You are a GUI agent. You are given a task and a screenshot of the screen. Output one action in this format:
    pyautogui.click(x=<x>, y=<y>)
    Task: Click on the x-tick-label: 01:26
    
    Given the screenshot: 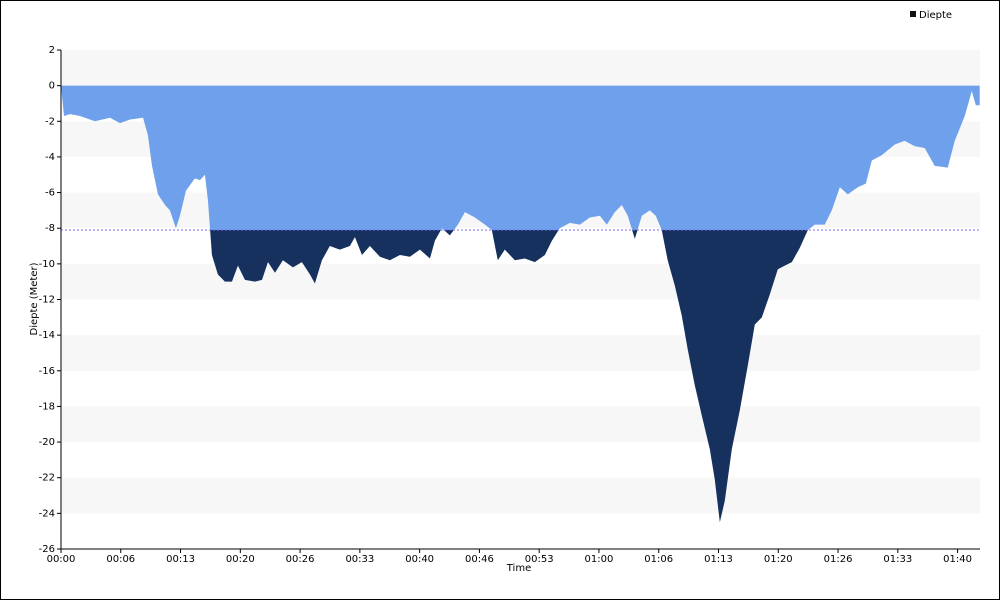 What is the action you would take?
    pyautogui.click(x=838, y=559)
    